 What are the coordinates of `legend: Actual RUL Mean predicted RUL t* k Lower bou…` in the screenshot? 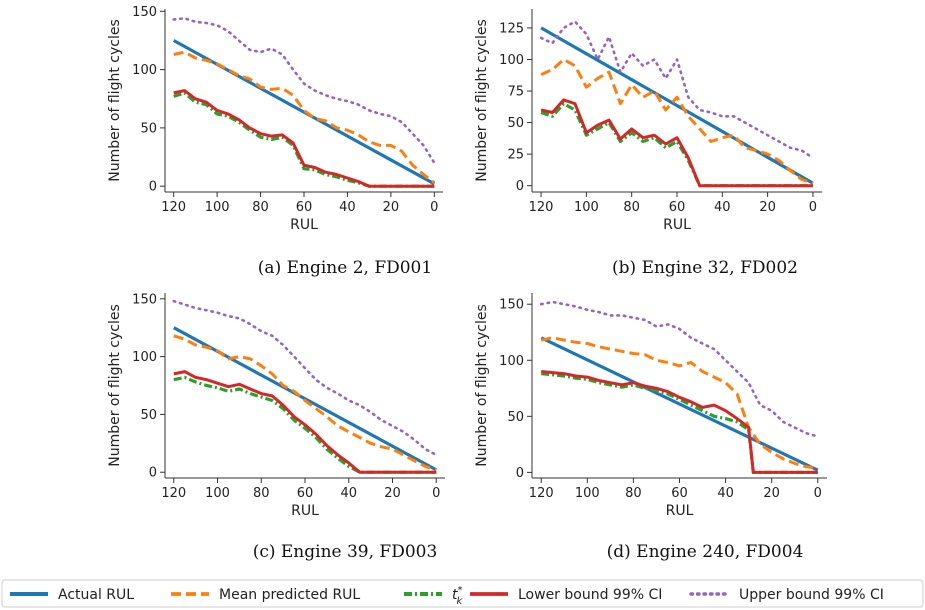 It's located at (462, 593).